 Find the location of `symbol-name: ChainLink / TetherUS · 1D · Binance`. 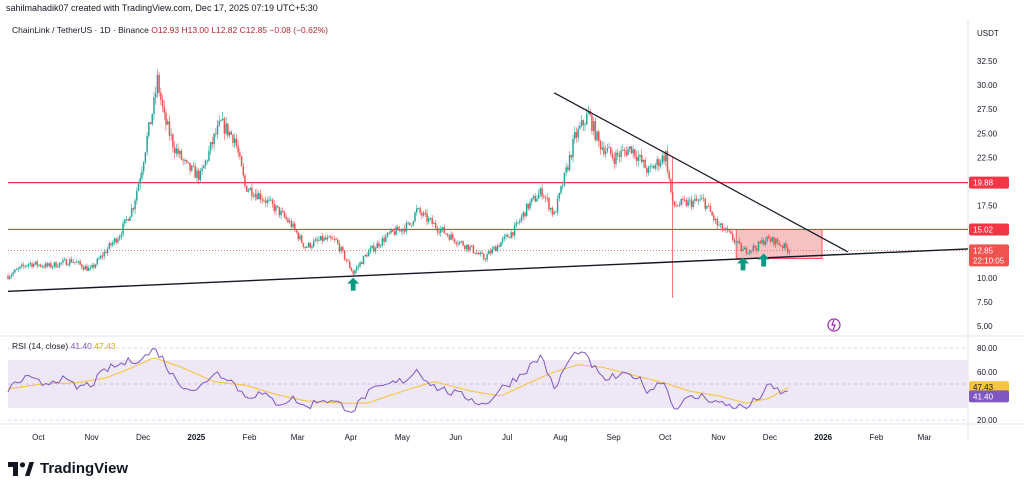

symbol-name: ChainLink / TetherUS · 1D · Binance is located at coordinates (80, 30).